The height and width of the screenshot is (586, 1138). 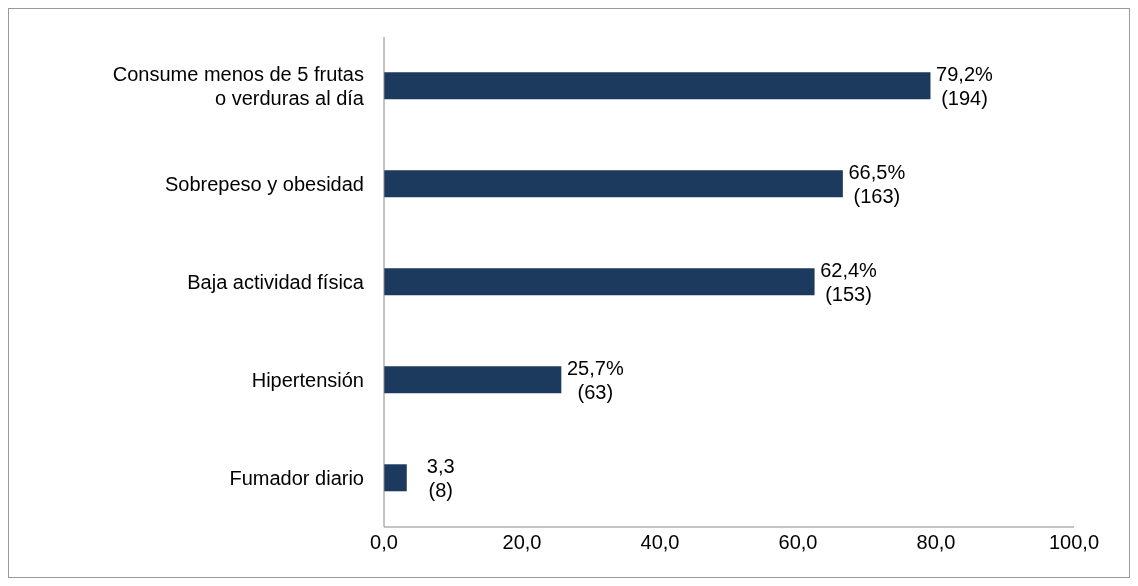 What do you see at coordinates (307, 380) in the screenshot?
I see `y-tick-label: Hipertensión` at bounding box center [307, 380].